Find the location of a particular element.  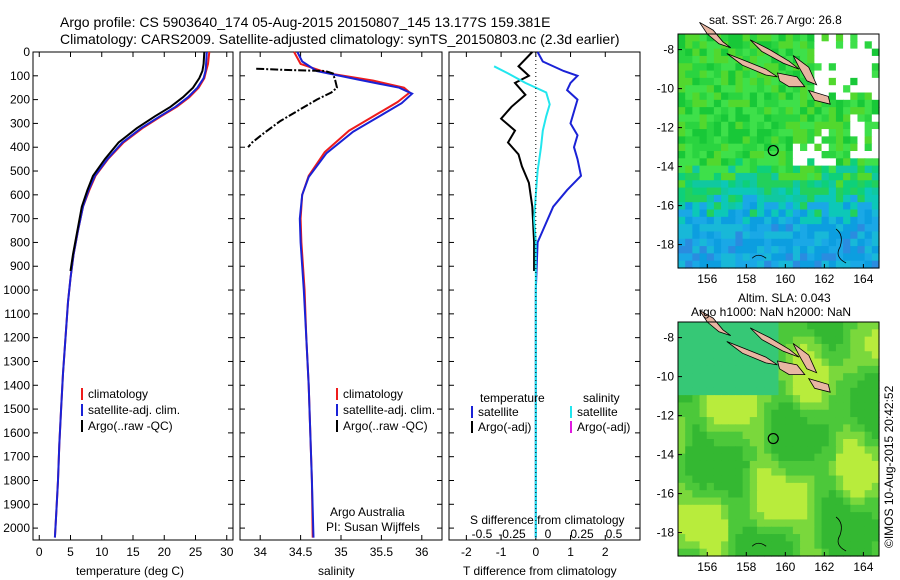

legend-entry: satellite is located at coordinates (597, 412).